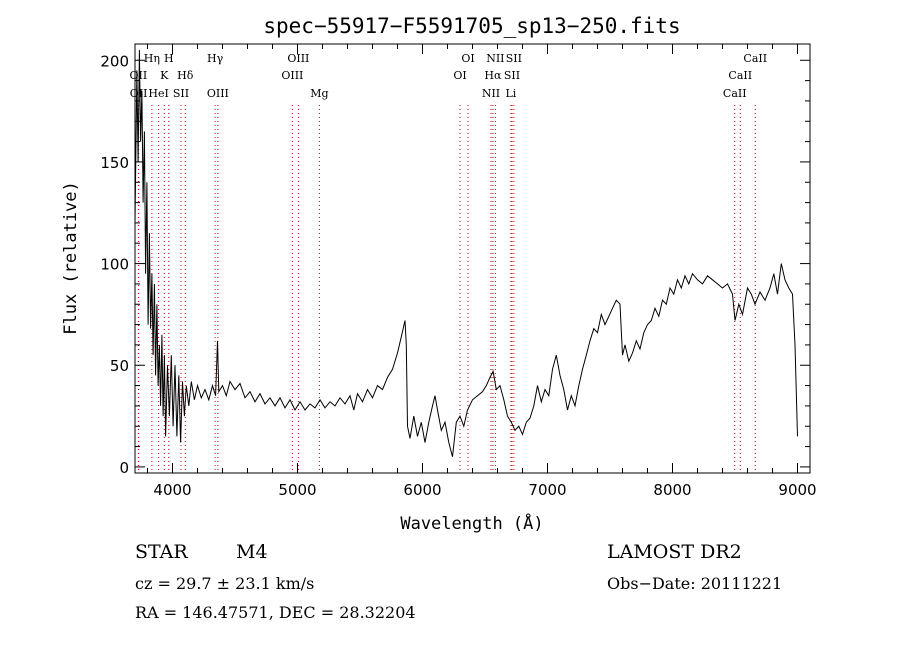  I want to click on observation-date: Obs−Date: 20111221, so click(695, 583).